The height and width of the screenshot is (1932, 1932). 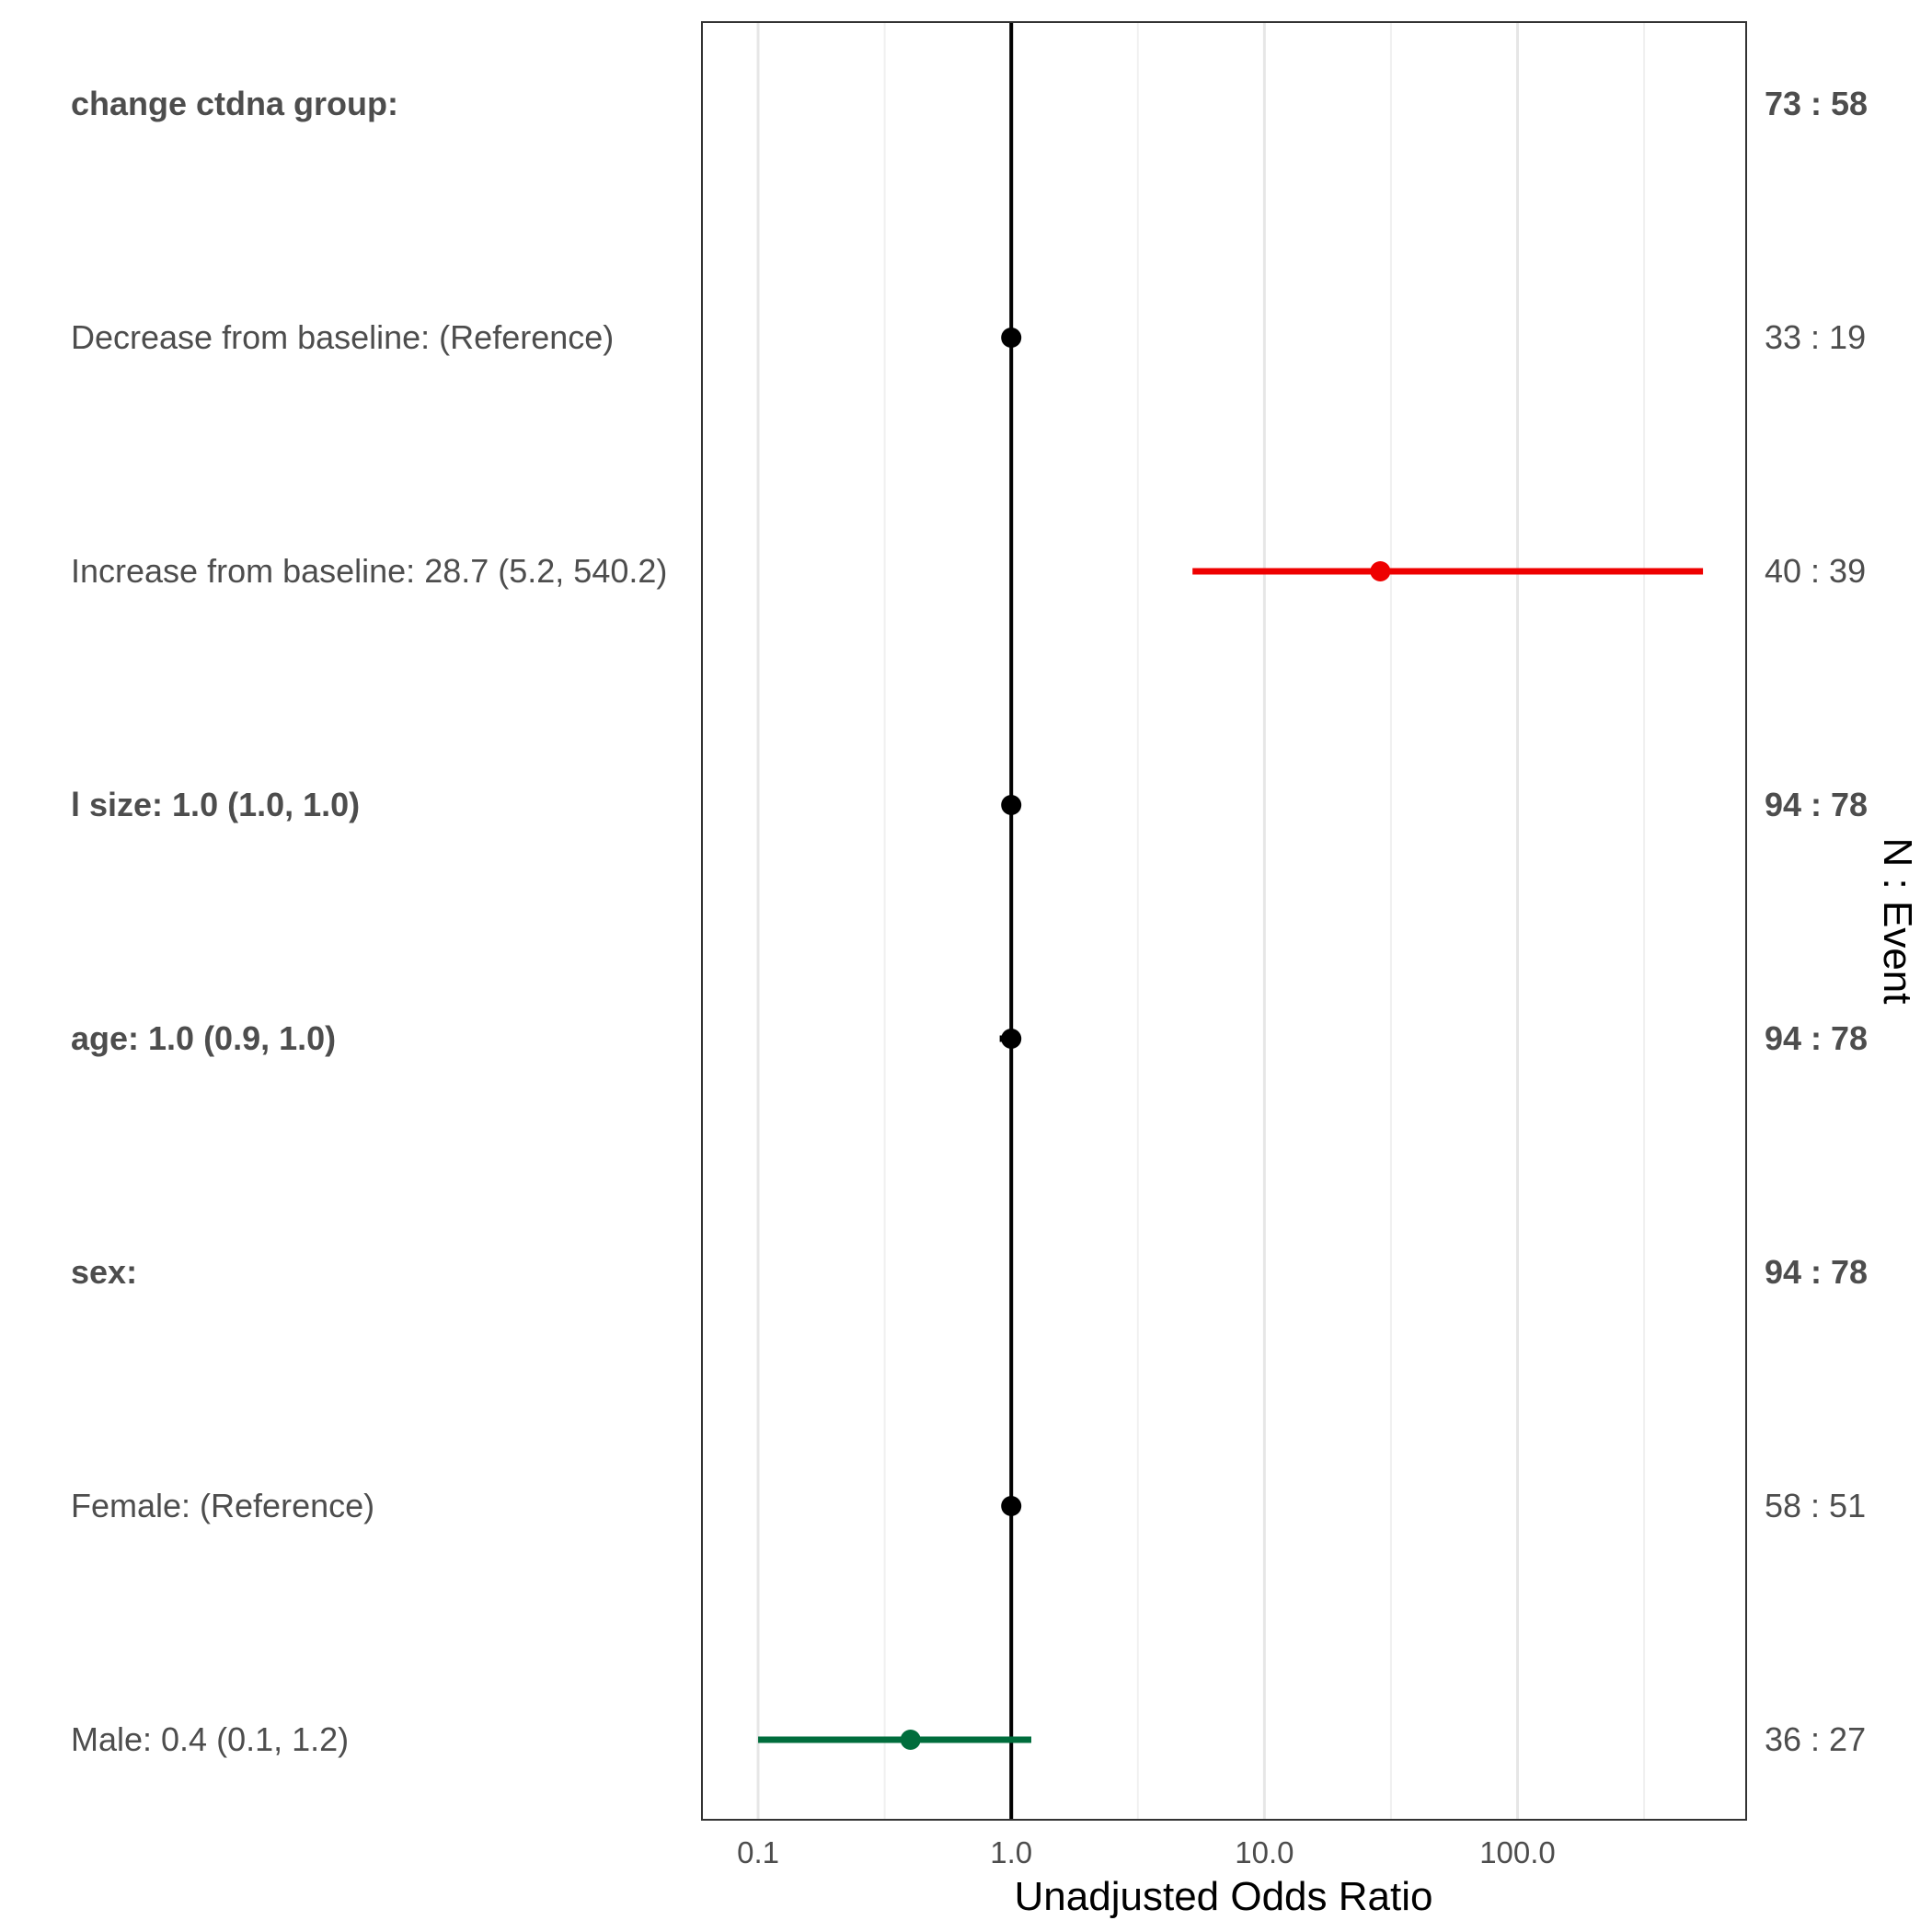 What do you see at coordinates (1224, 1896) in the screenshot?
I see `x-axis-title: Unadjusted Odds Ratio` at bounding box center [1224, 1896].